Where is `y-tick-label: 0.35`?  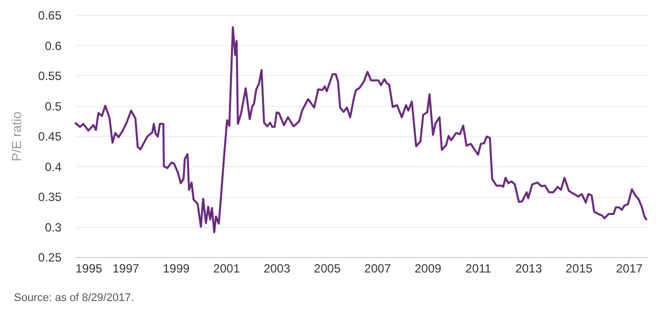 y-tick-label: 0.35 is located at coordinates (50, 197).